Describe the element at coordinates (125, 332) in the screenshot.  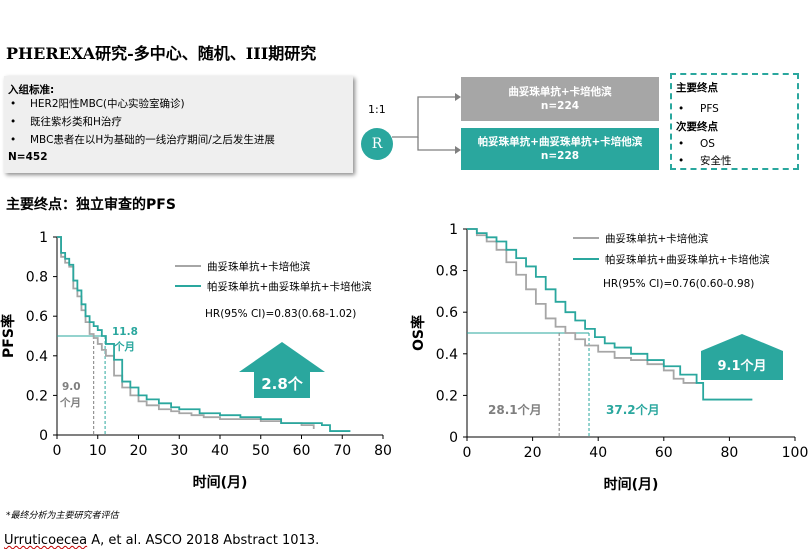
I see `median-label-experimental: 11.8` at that location.